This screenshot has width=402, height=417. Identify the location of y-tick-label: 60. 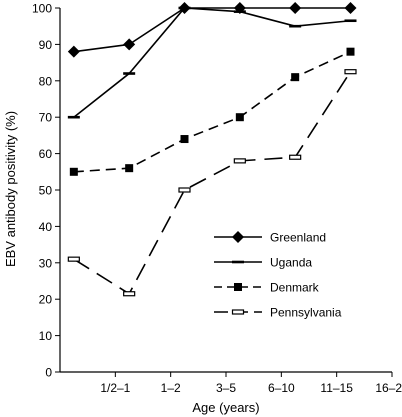
(46, 154).